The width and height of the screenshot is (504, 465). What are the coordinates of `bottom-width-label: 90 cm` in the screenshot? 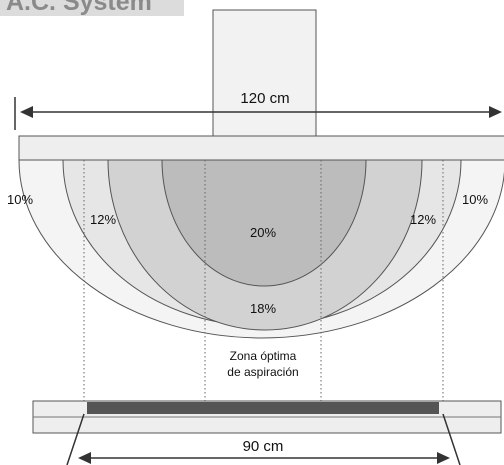 It's located at (263, 446).